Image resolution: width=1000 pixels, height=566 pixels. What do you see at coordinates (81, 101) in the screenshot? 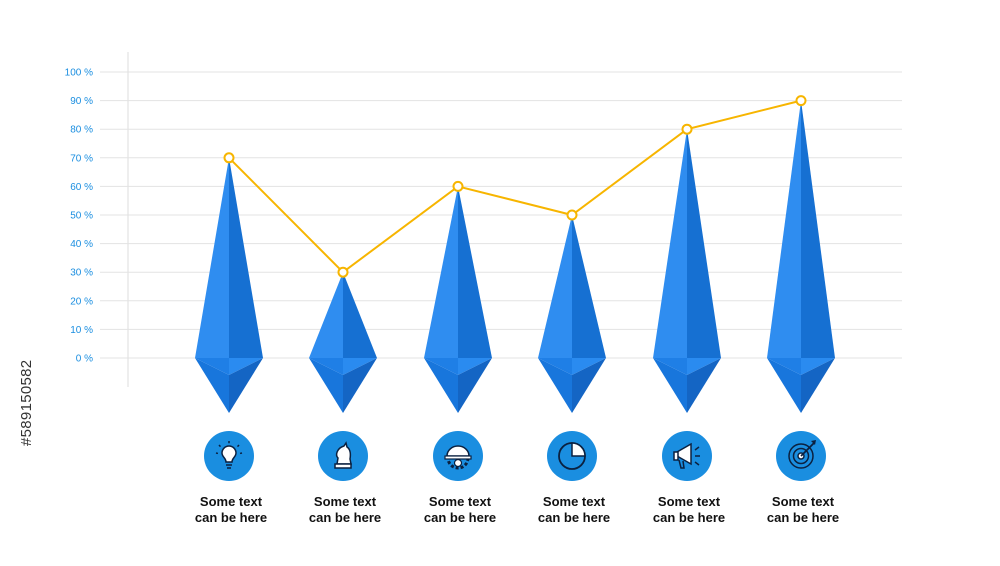
I see `y-tick-label: 90 %` at bounding box center [81, 101].